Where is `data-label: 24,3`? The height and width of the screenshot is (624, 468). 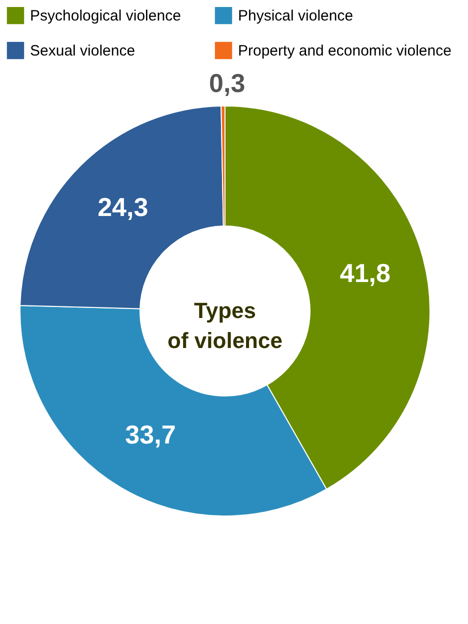 data-label: 24,3 is located at coordinates (123, 207).